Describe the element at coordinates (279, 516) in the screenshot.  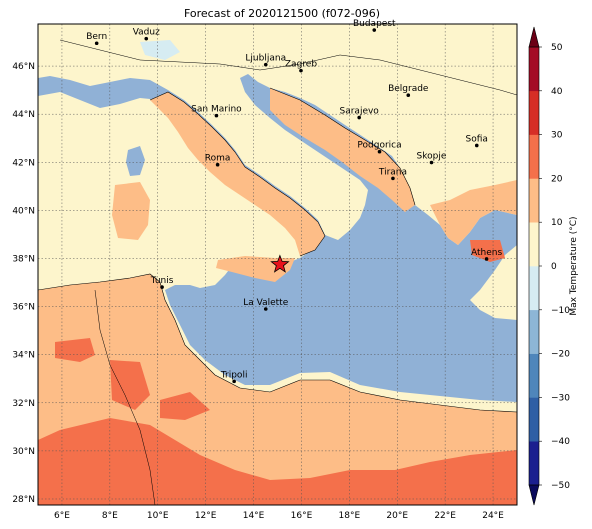
I see `x-axis: 6°E 8°E 10°E 12°E 14°E 16°E 18°E 20°E 22°E 24°E` at that location.